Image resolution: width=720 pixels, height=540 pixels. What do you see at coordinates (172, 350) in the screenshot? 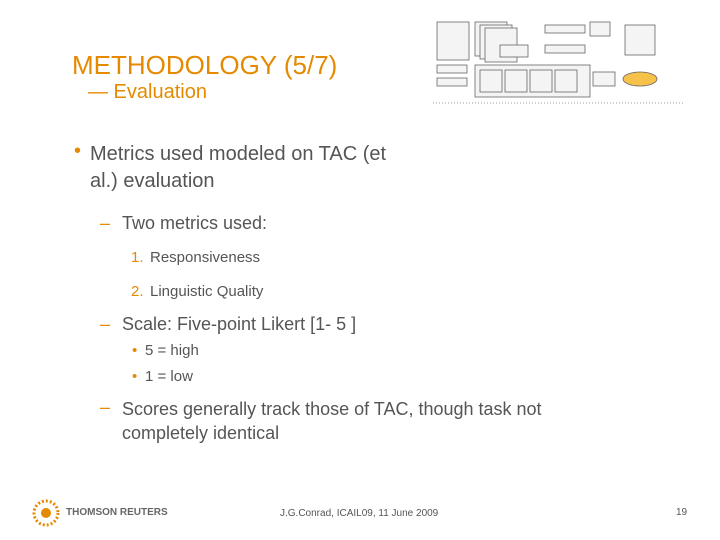
I see `sub-item: 5 = high` at bounding box center [172, 350].